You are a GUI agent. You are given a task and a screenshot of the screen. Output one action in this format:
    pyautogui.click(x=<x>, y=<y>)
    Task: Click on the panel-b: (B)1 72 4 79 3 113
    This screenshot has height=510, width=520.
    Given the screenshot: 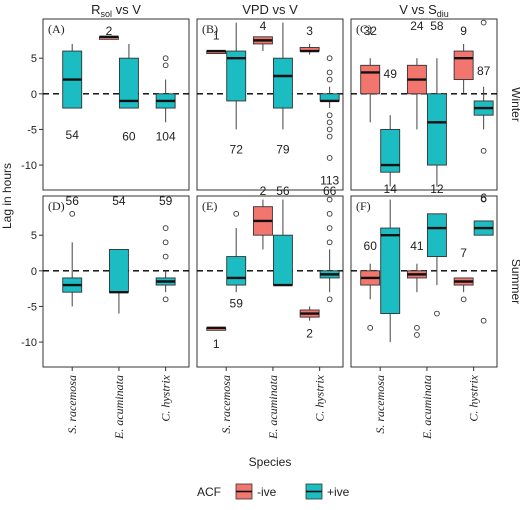 What is the action you would take?
    pyautogui.click(x=270, y=104)
    